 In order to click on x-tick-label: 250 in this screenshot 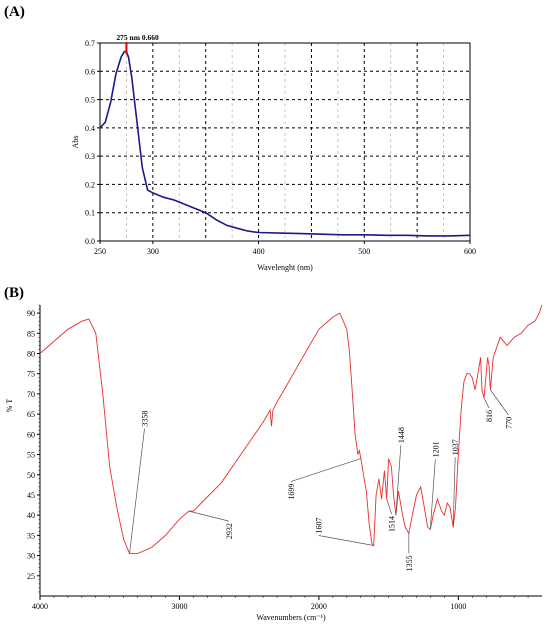, I will do `click(100, 251)`.